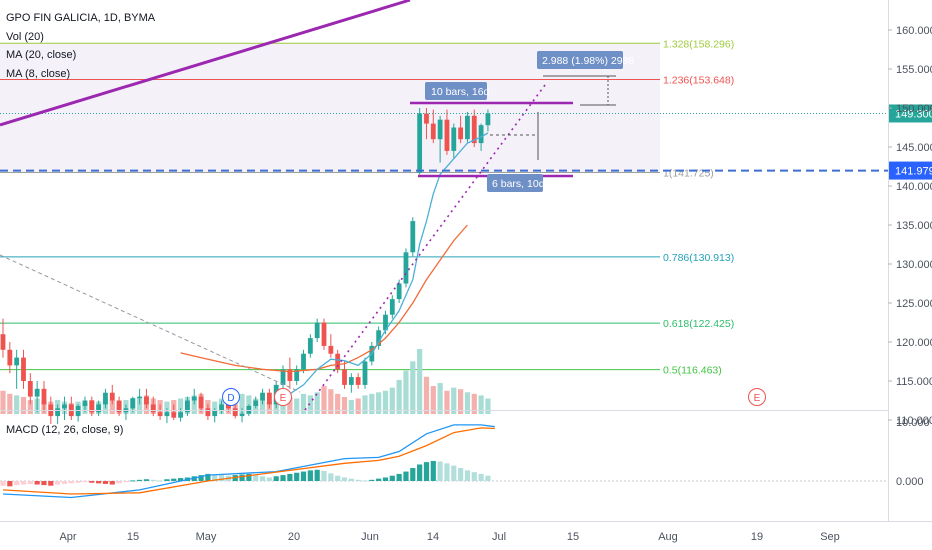 Image resolution: width=932 pixels, height=550 pixels. What do you see at coordinates (64, 430) in the screenshot?
I see `legend-macd: MACD (12, 26, close, 9)` at bounding box center [64, 430].